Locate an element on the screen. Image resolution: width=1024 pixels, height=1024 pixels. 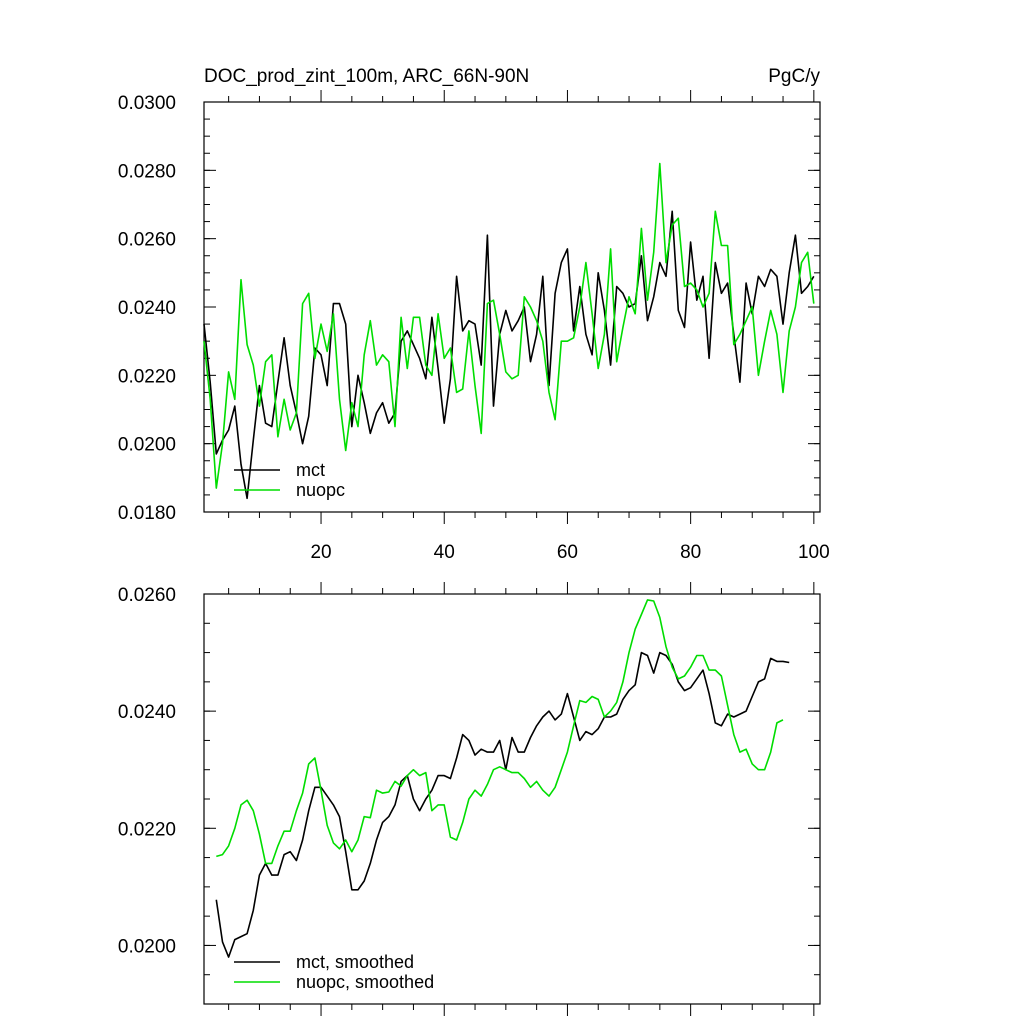
legend-label: nuopc is located at coordinates (320, 490).